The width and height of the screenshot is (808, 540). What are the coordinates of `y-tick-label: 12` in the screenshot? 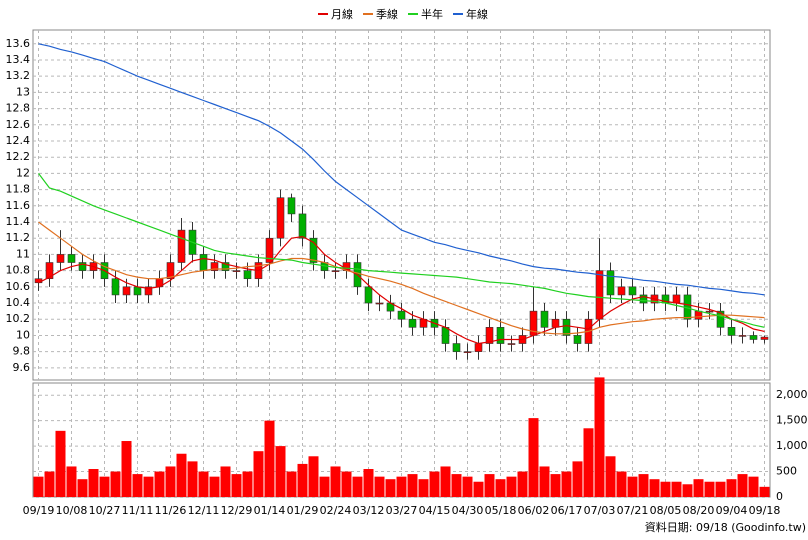 It's located at (23, 172).